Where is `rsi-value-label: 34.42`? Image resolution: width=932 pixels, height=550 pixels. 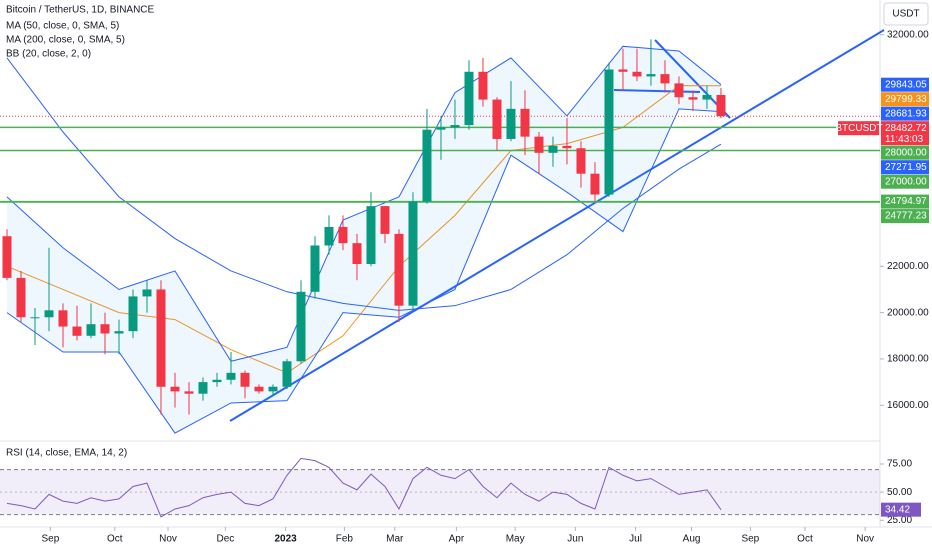 rsi-value-label: 34.42 is located at coordinates (897, 509).